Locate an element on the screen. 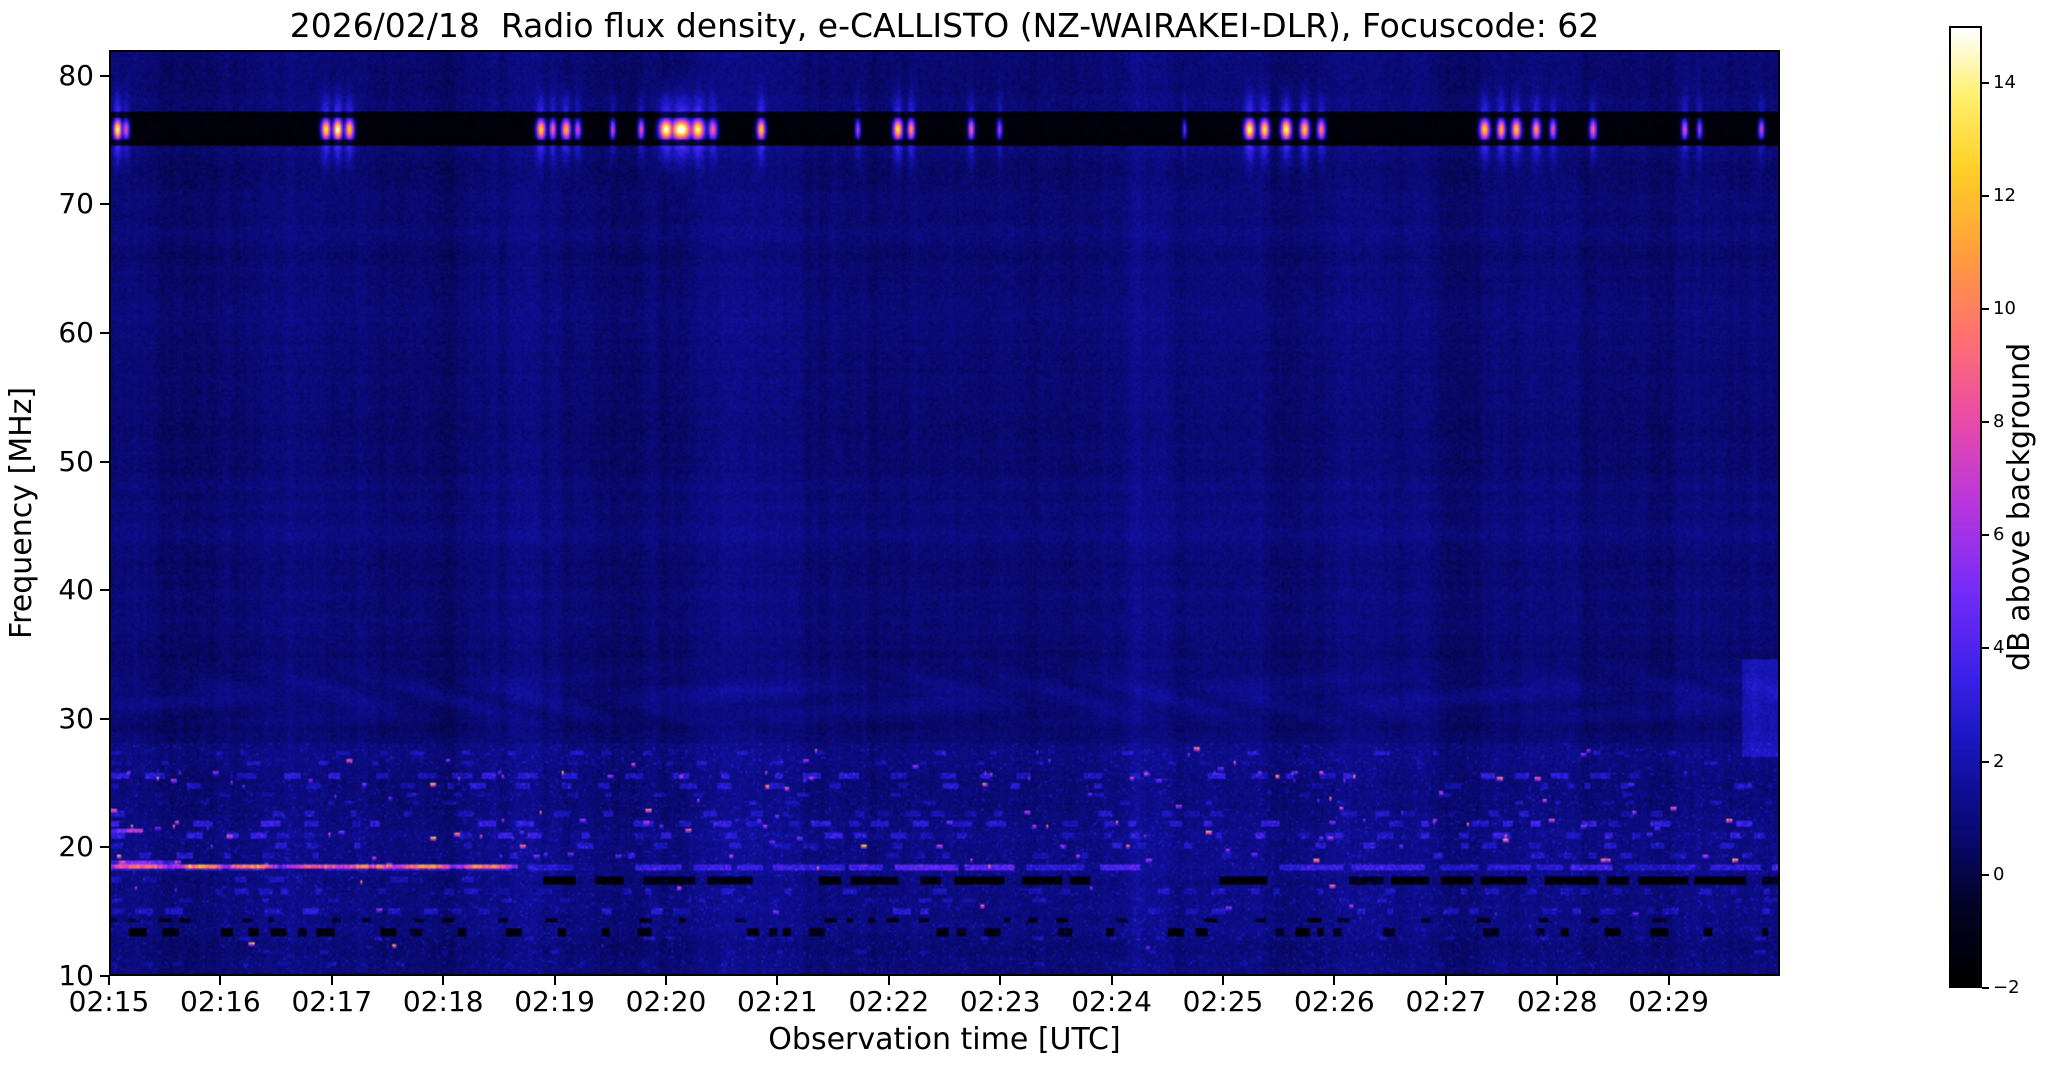 This screenshot has height=1067, width=2047. x-tick-label: 02:22 is located at coordinates (889, 1001).